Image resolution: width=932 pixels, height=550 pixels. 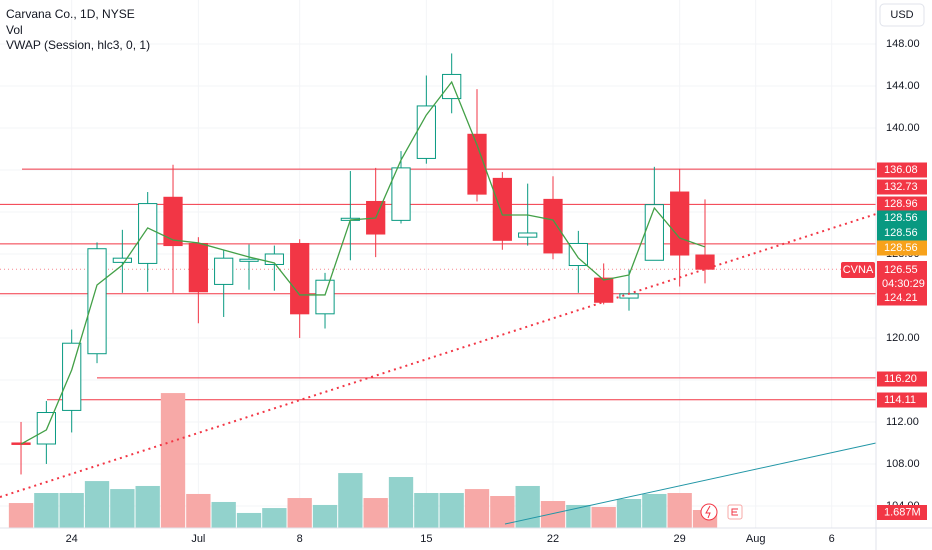 I want to click on level-label: 136.08, so click(x=901, y=170).